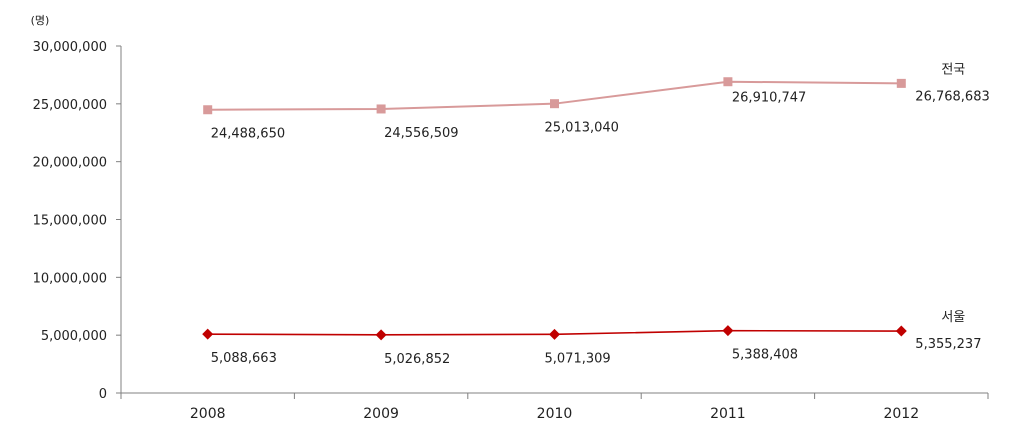 Image resolution: width=1027 pixels, height=425 pixels. I want to click on data-label: 24,488,650, so click(248, 134).